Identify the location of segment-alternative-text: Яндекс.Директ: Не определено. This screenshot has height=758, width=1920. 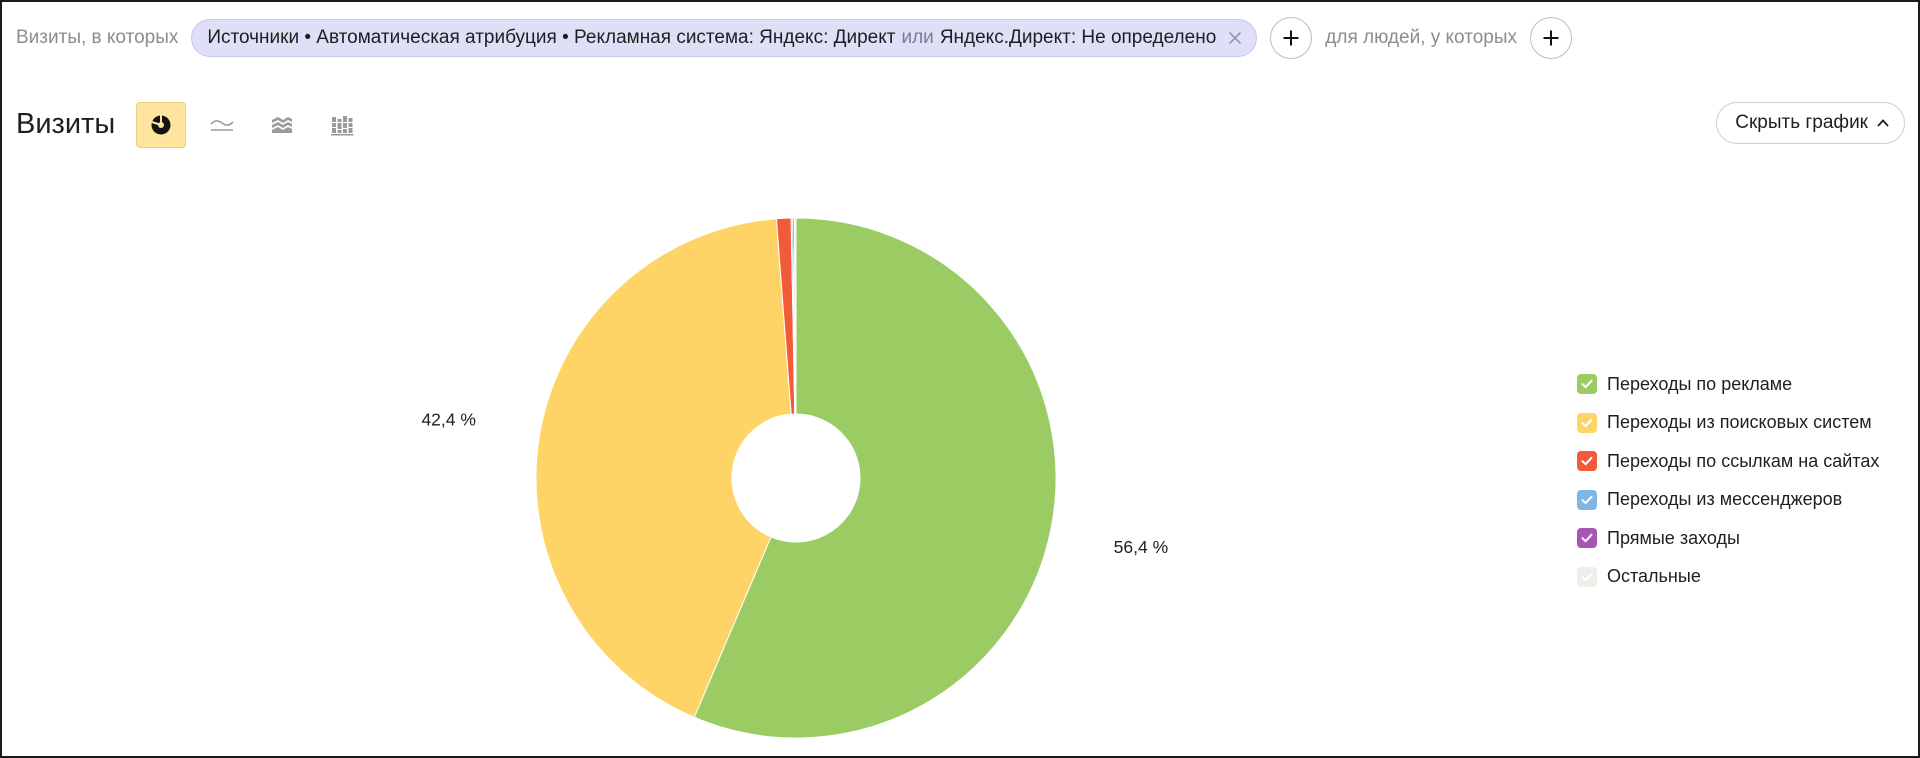
(1078, 37).